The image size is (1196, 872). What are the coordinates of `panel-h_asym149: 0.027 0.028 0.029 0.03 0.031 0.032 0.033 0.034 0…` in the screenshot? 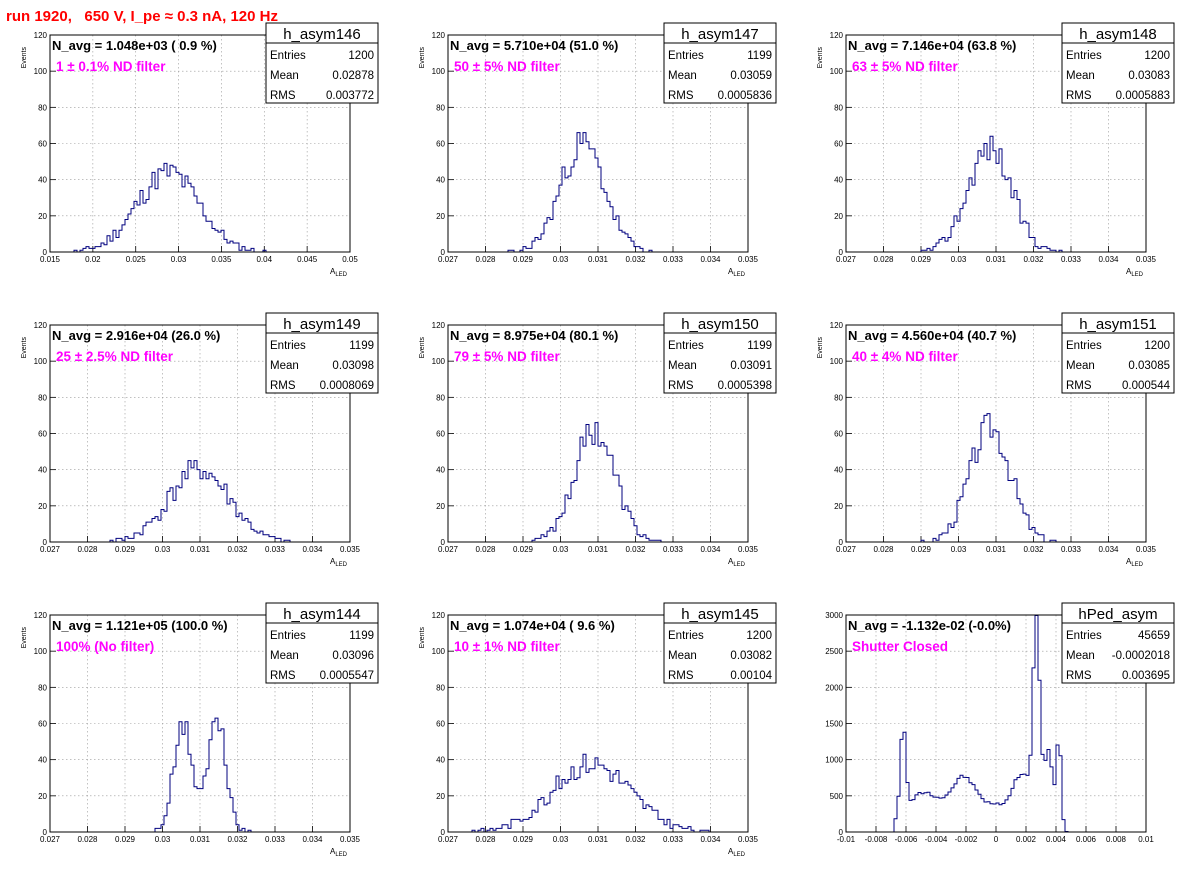 It's located at (200, 440).